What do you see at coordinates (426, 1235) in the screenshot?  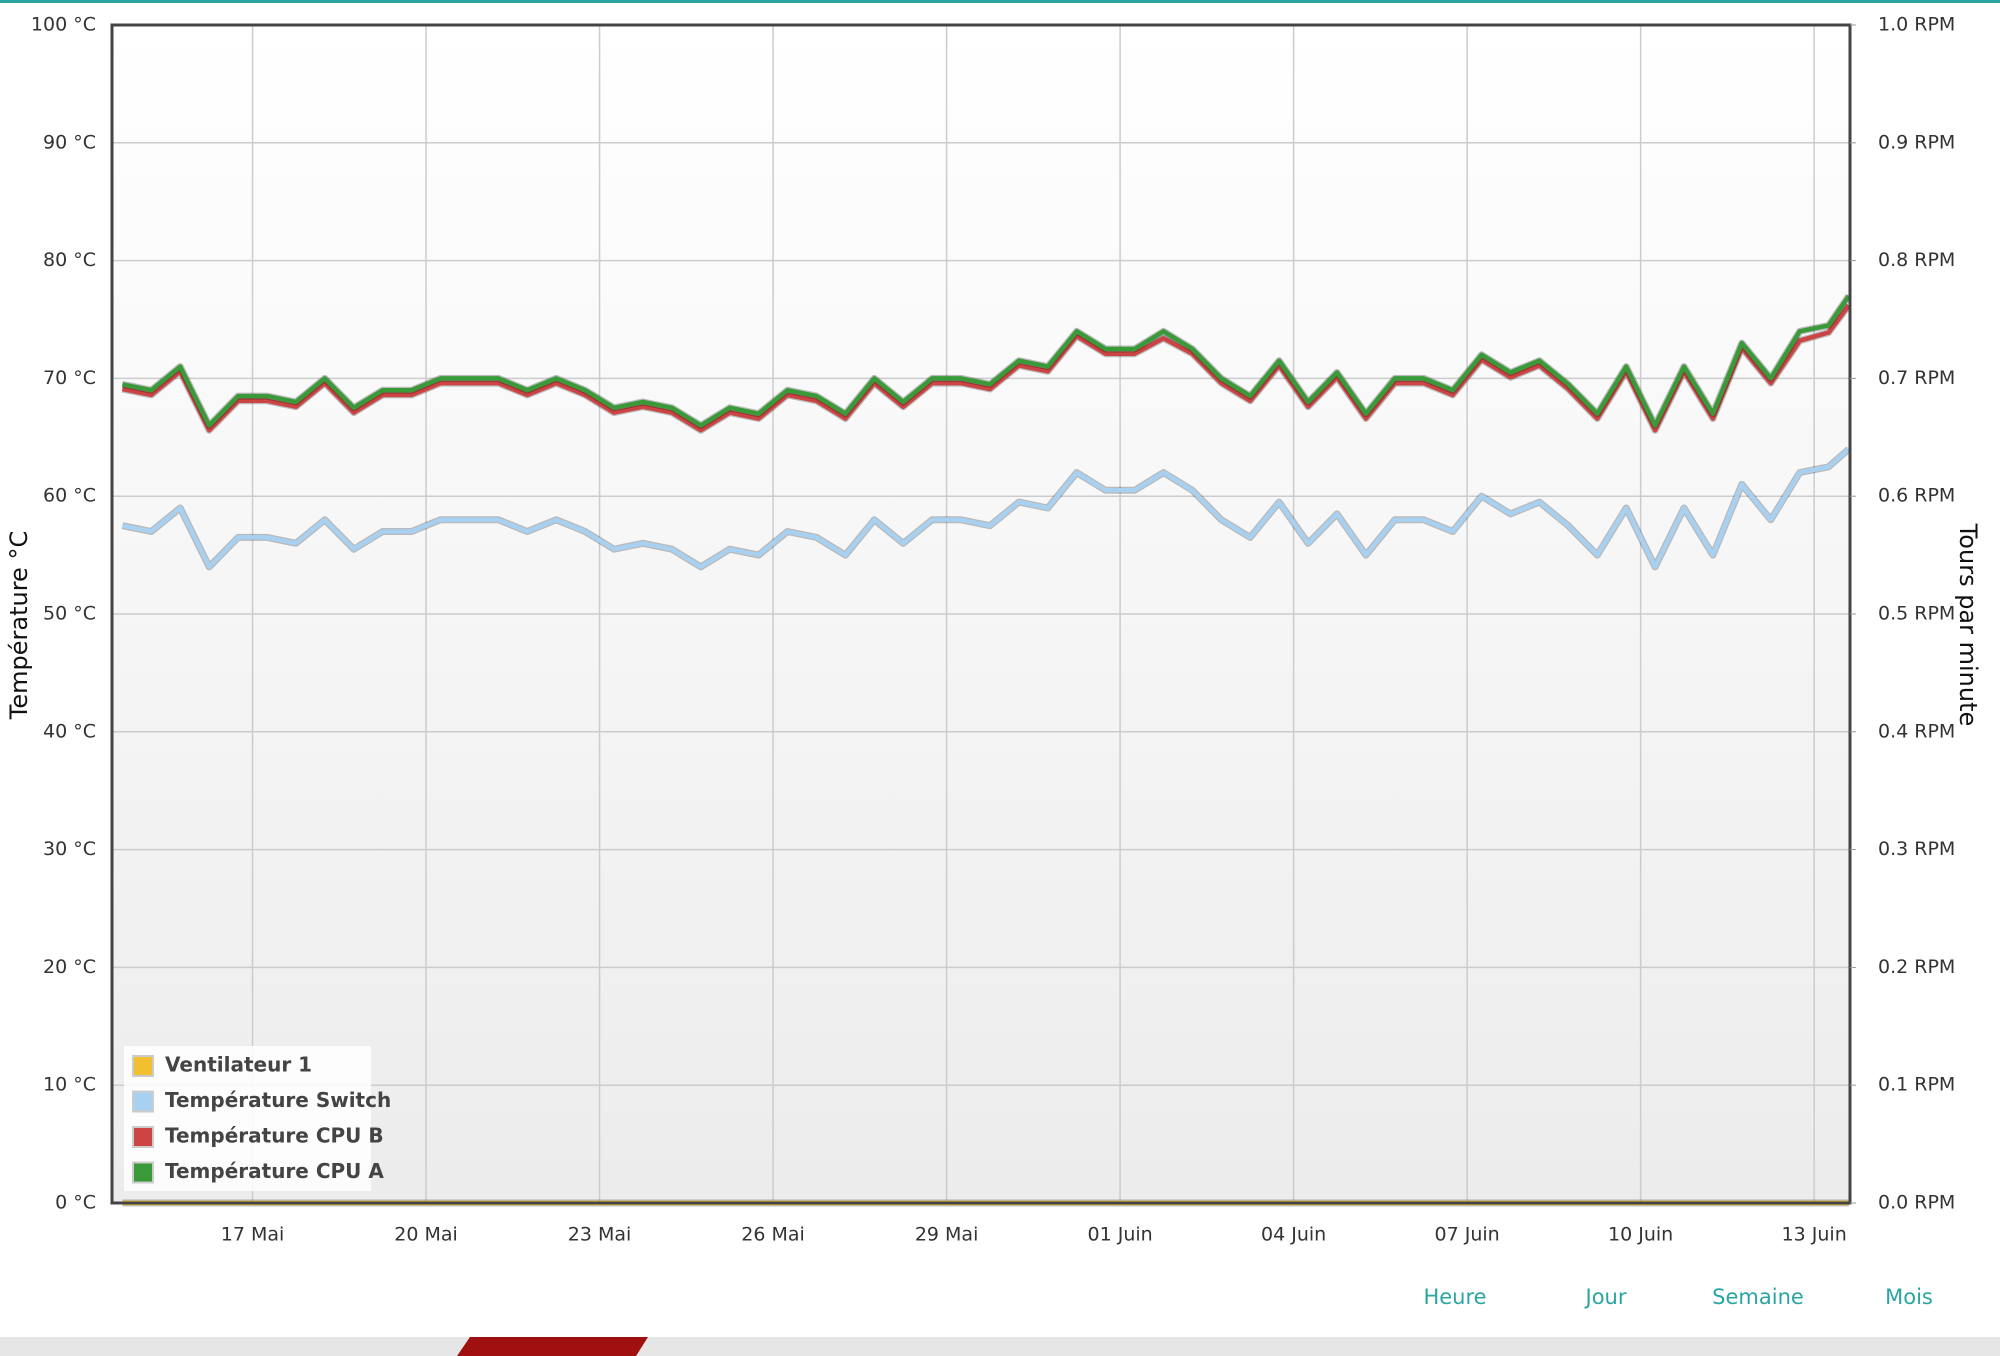 I see `x-tick-label: 20 Mai` at bounding box center [426, 1235].